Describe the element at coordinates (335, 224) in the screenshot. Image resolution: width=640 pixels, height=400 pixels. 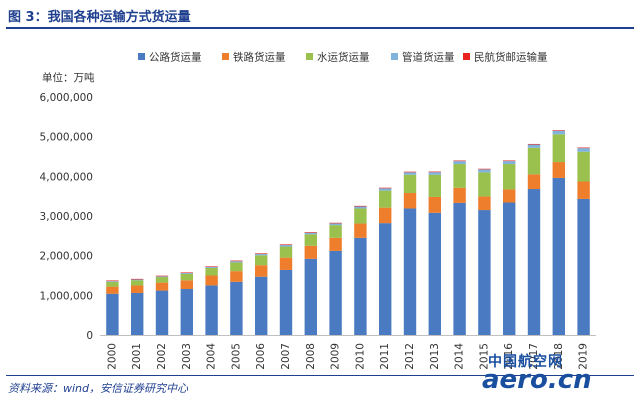
I see `bar-segment-3-2009` at that location.